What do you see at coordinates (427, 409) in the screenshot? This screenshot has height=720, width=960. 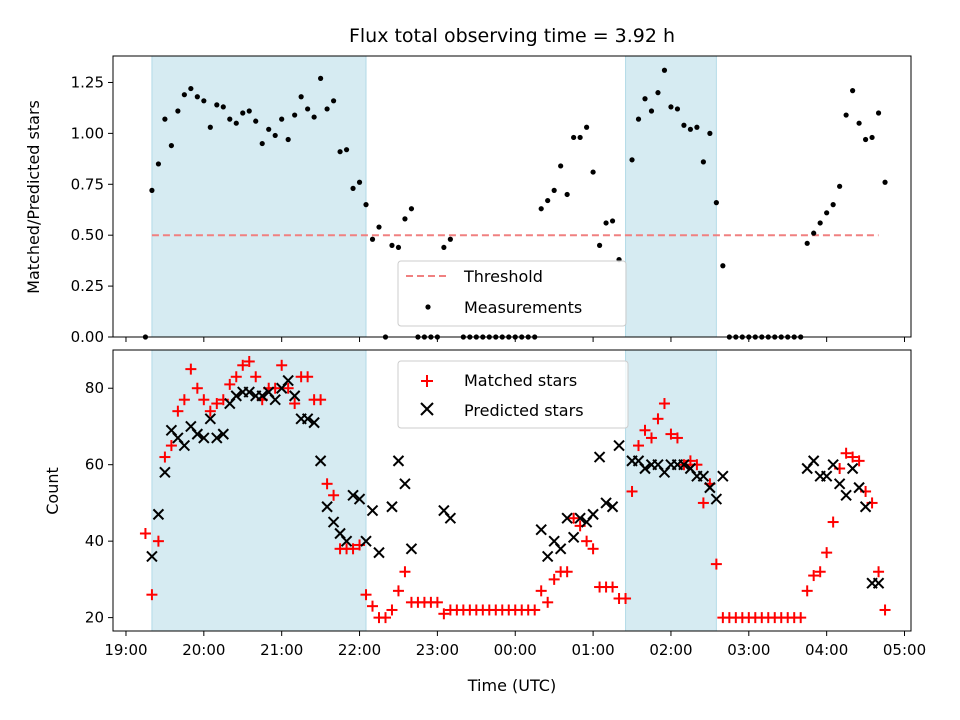 I see `legend-predicted-swatch` at bounding box center [427, 409].